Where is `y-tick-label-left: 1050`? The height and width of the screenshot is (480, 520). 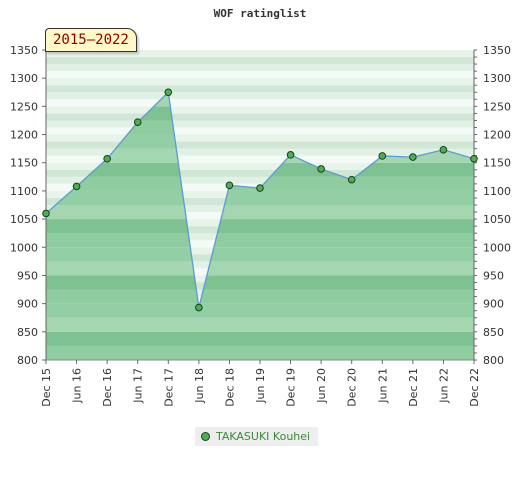 y-tick-label-left: 1050 is located at coordinates (24, 219).